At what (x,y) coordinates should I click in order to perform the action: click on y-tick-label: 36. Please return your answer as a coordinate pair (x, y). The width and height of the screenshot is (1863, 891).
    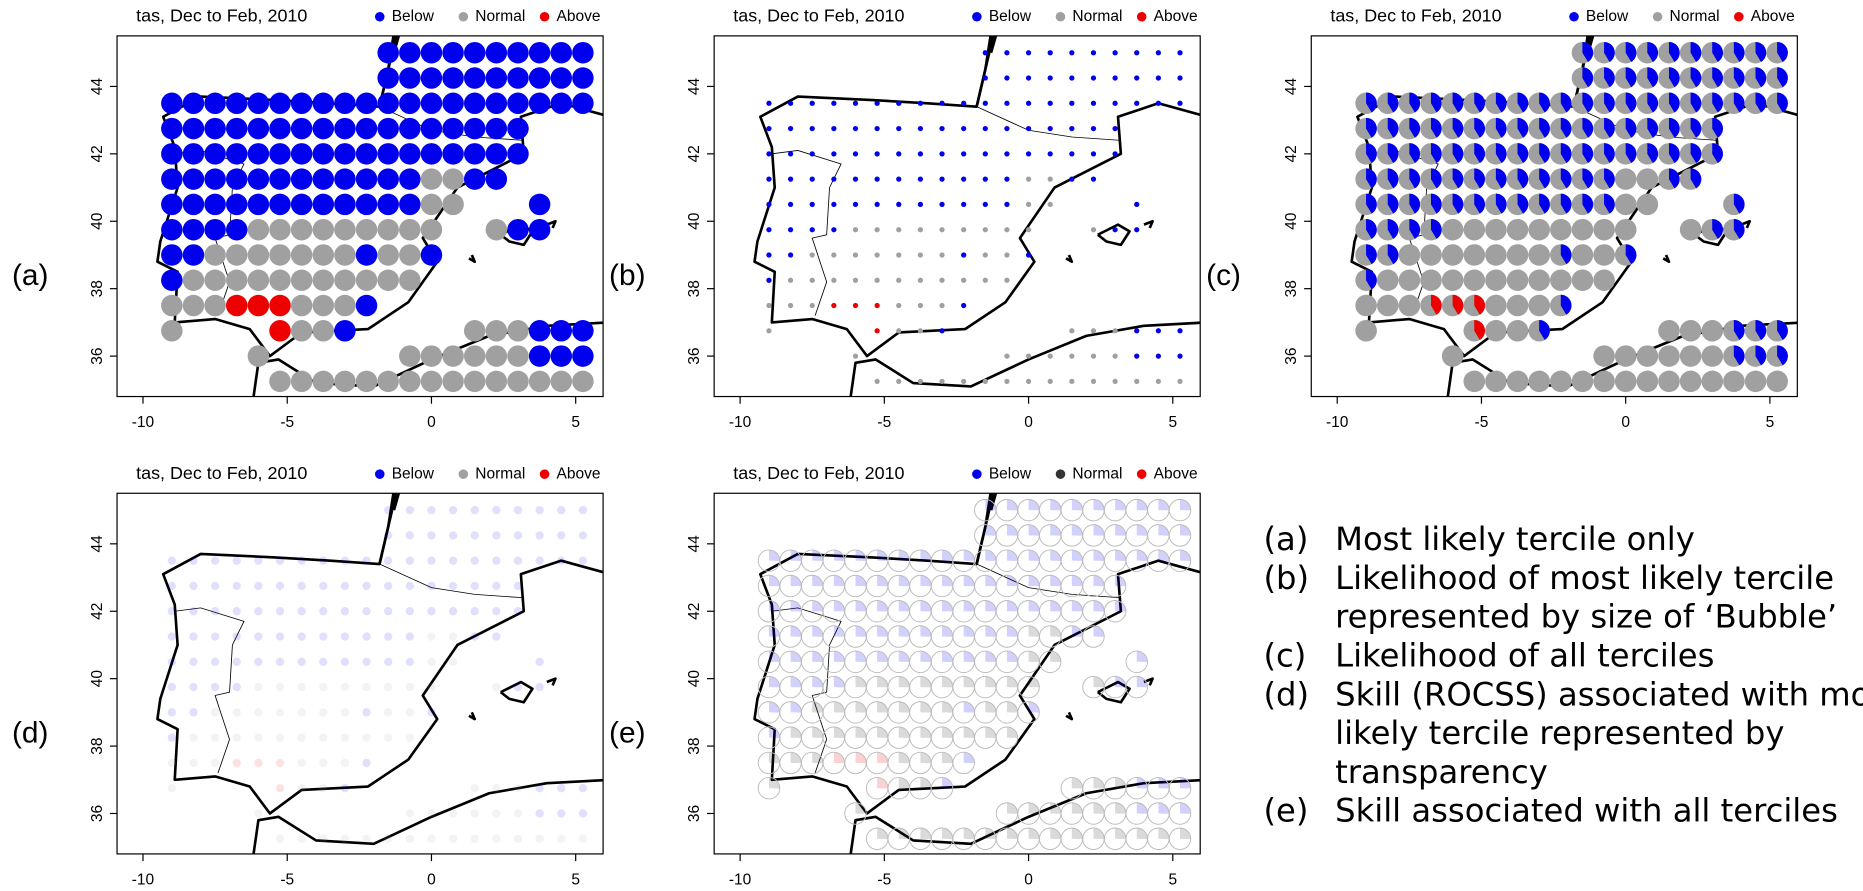
    Looking at the image, I should click on (97, 813).